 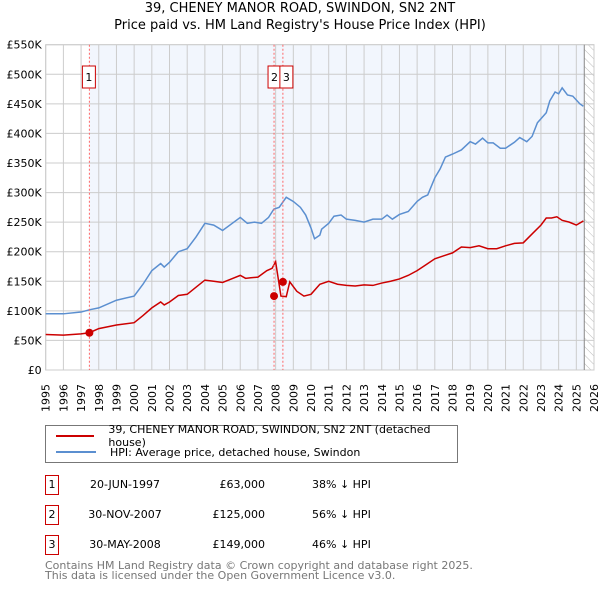 What do you see at coordinates (125, 544) in the screenshot?
I see `sale-date: 30-MAY-2008` at bounding box center [125, 544].